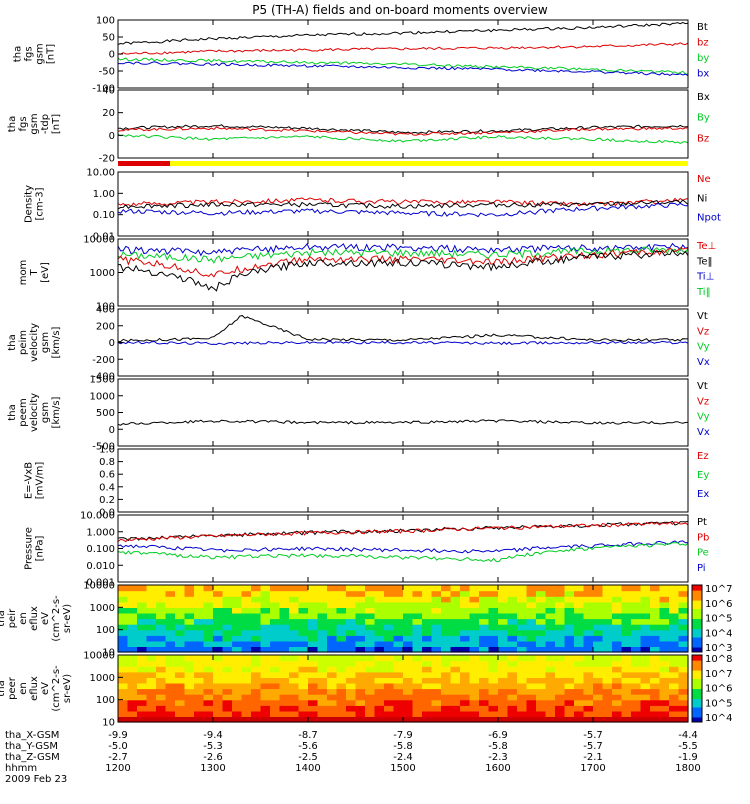 This screenshot has width=750, height=804. I want to click on y-axis-label-line: gsm, so click(45, 412).